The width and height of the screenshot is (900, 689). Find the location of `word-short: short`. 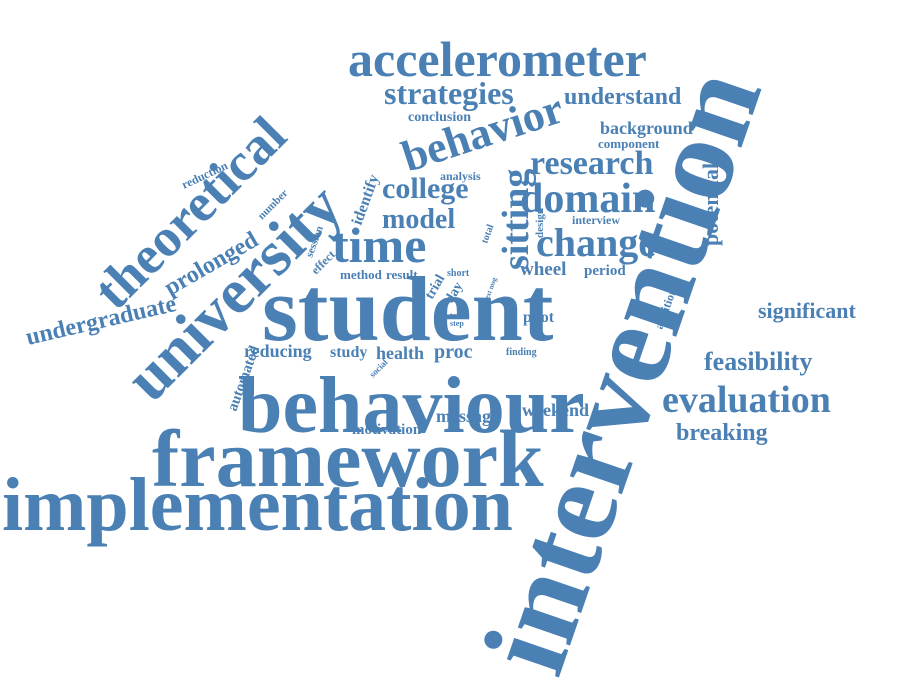

word-short: short is located at coordinates (458, 273).